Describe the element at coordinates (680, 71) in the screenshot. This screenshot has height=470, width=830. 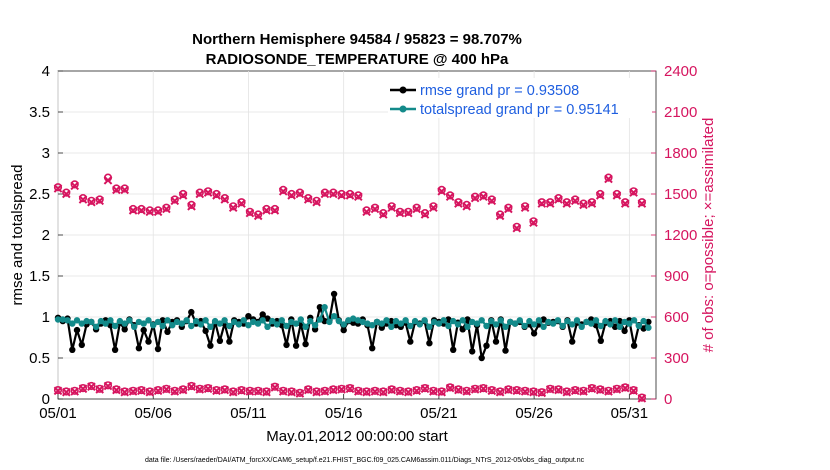
I see `y-right-tick-label: 2400` at that location.